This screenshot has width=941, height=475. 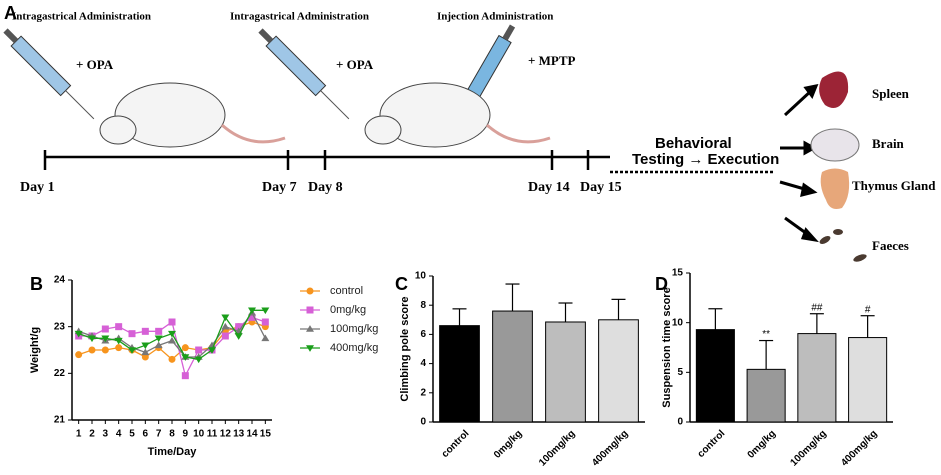 What do you see at coordinates (60, 420) in the screenshot?
I see `y-tick-label: 21` at bounding box center [60, 420].